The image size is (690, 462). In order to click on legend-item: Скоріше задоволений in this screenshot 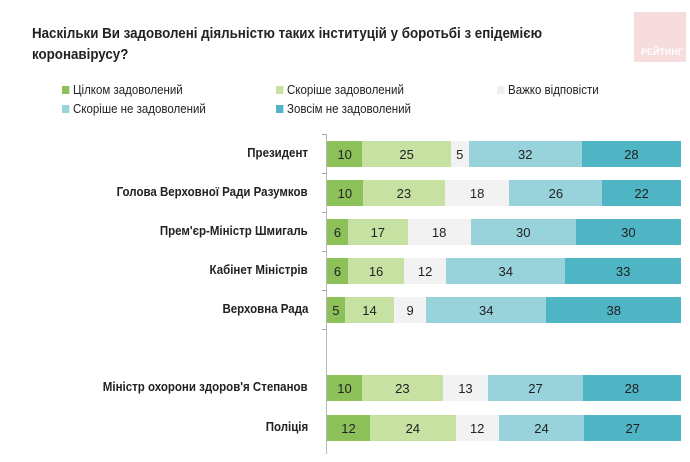, I will do `click(340, 90)`.